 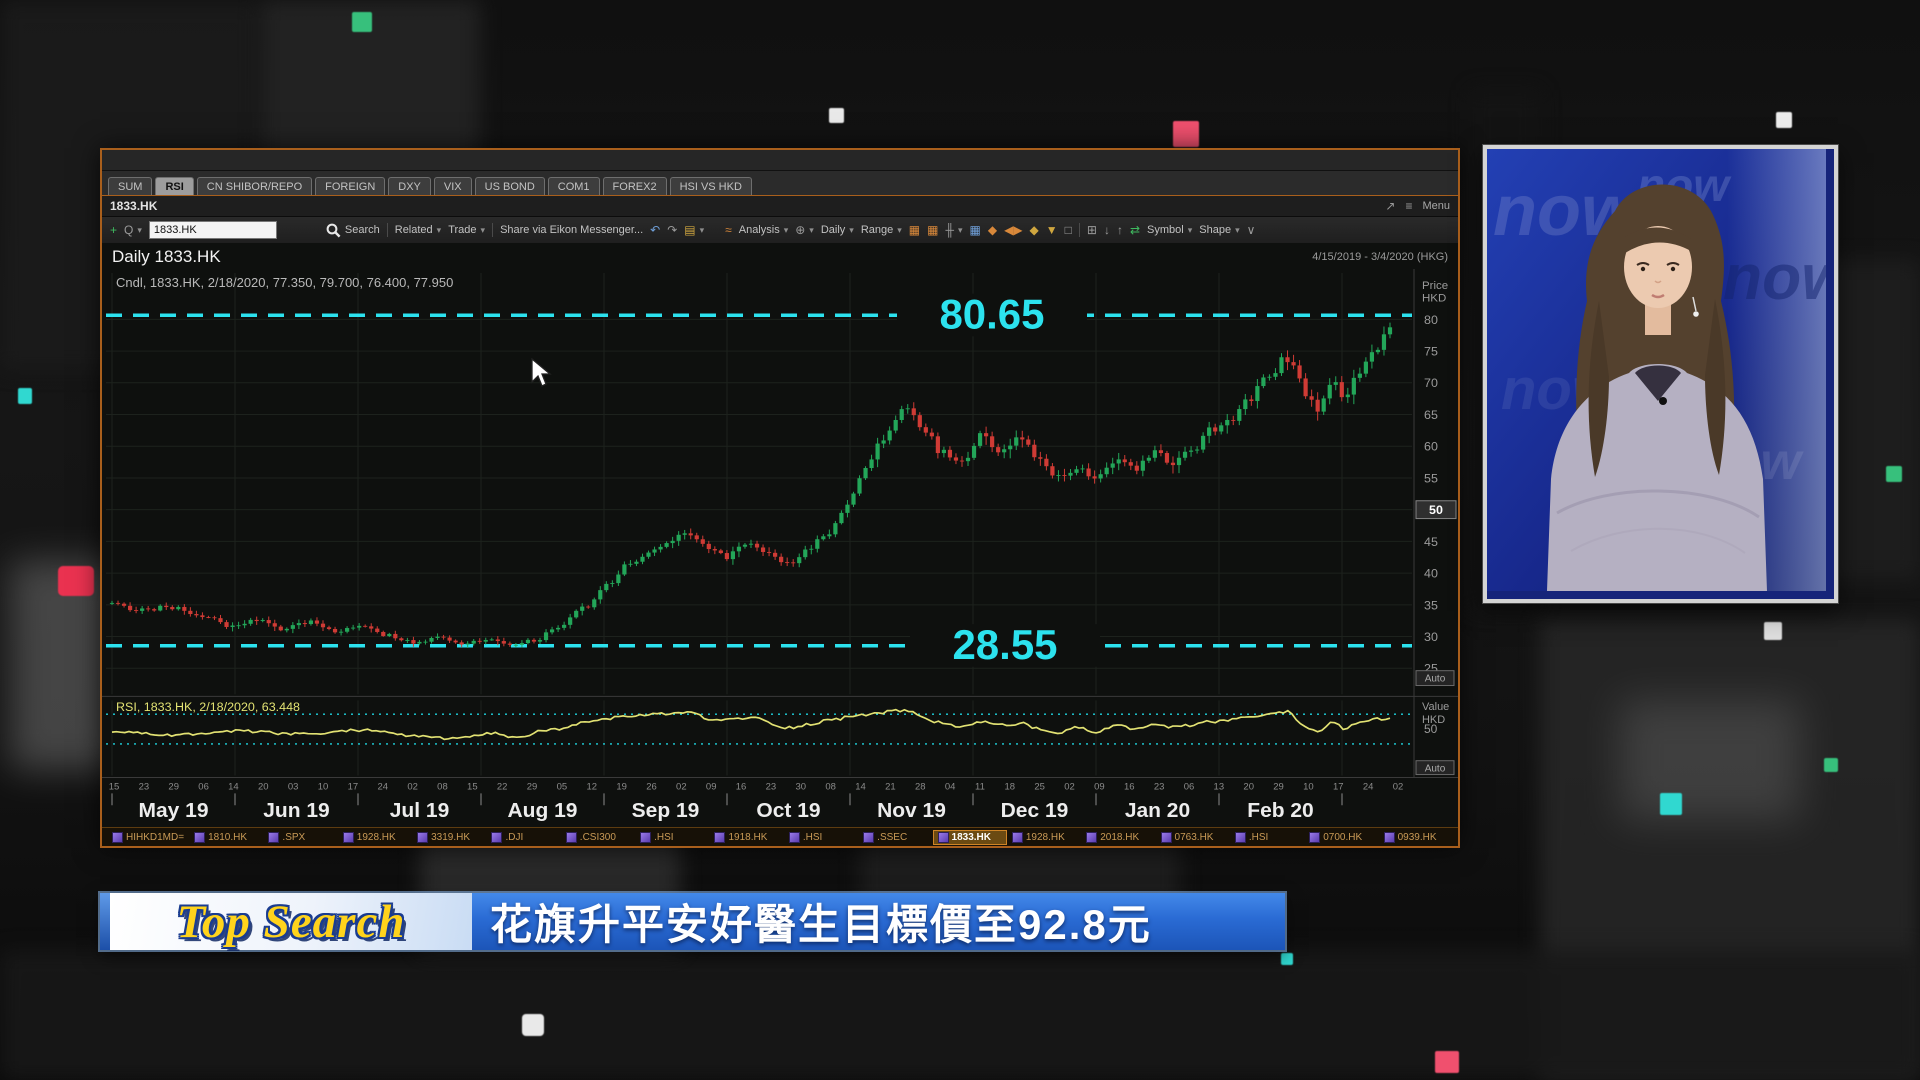 I want to click on ticker-code: 0763.HK, so click(x=1194, y=837).